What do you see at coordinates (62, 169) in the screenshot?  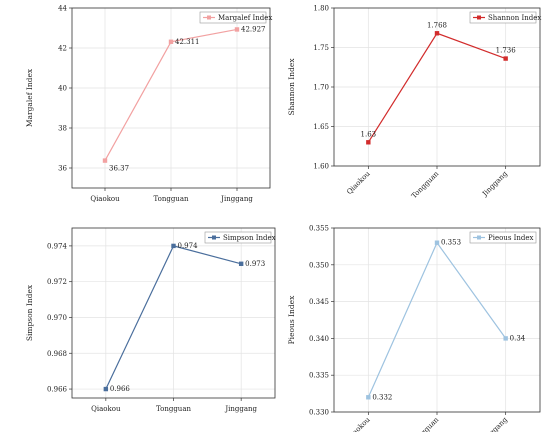 I see `y-tick-label: 36` at bounding box center [62, 169].